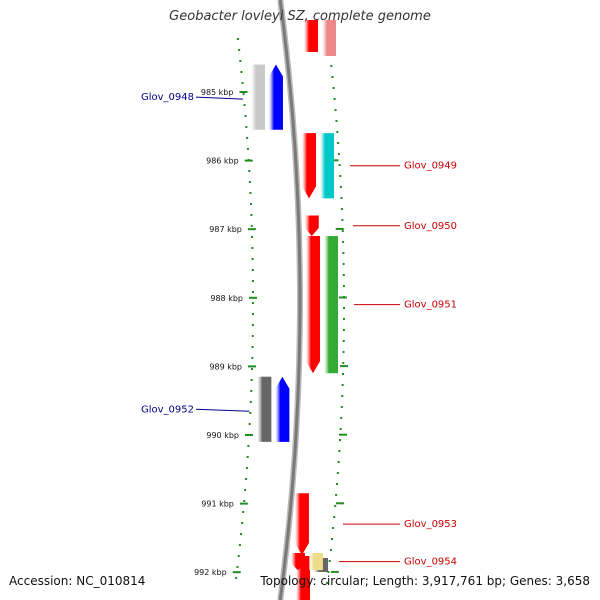 The height and width of the screenshot is (600, 600). Describe the element at coordinates (210, 572) in the screenshot. I see `scale-tick-label: 992 kbp` at that location.